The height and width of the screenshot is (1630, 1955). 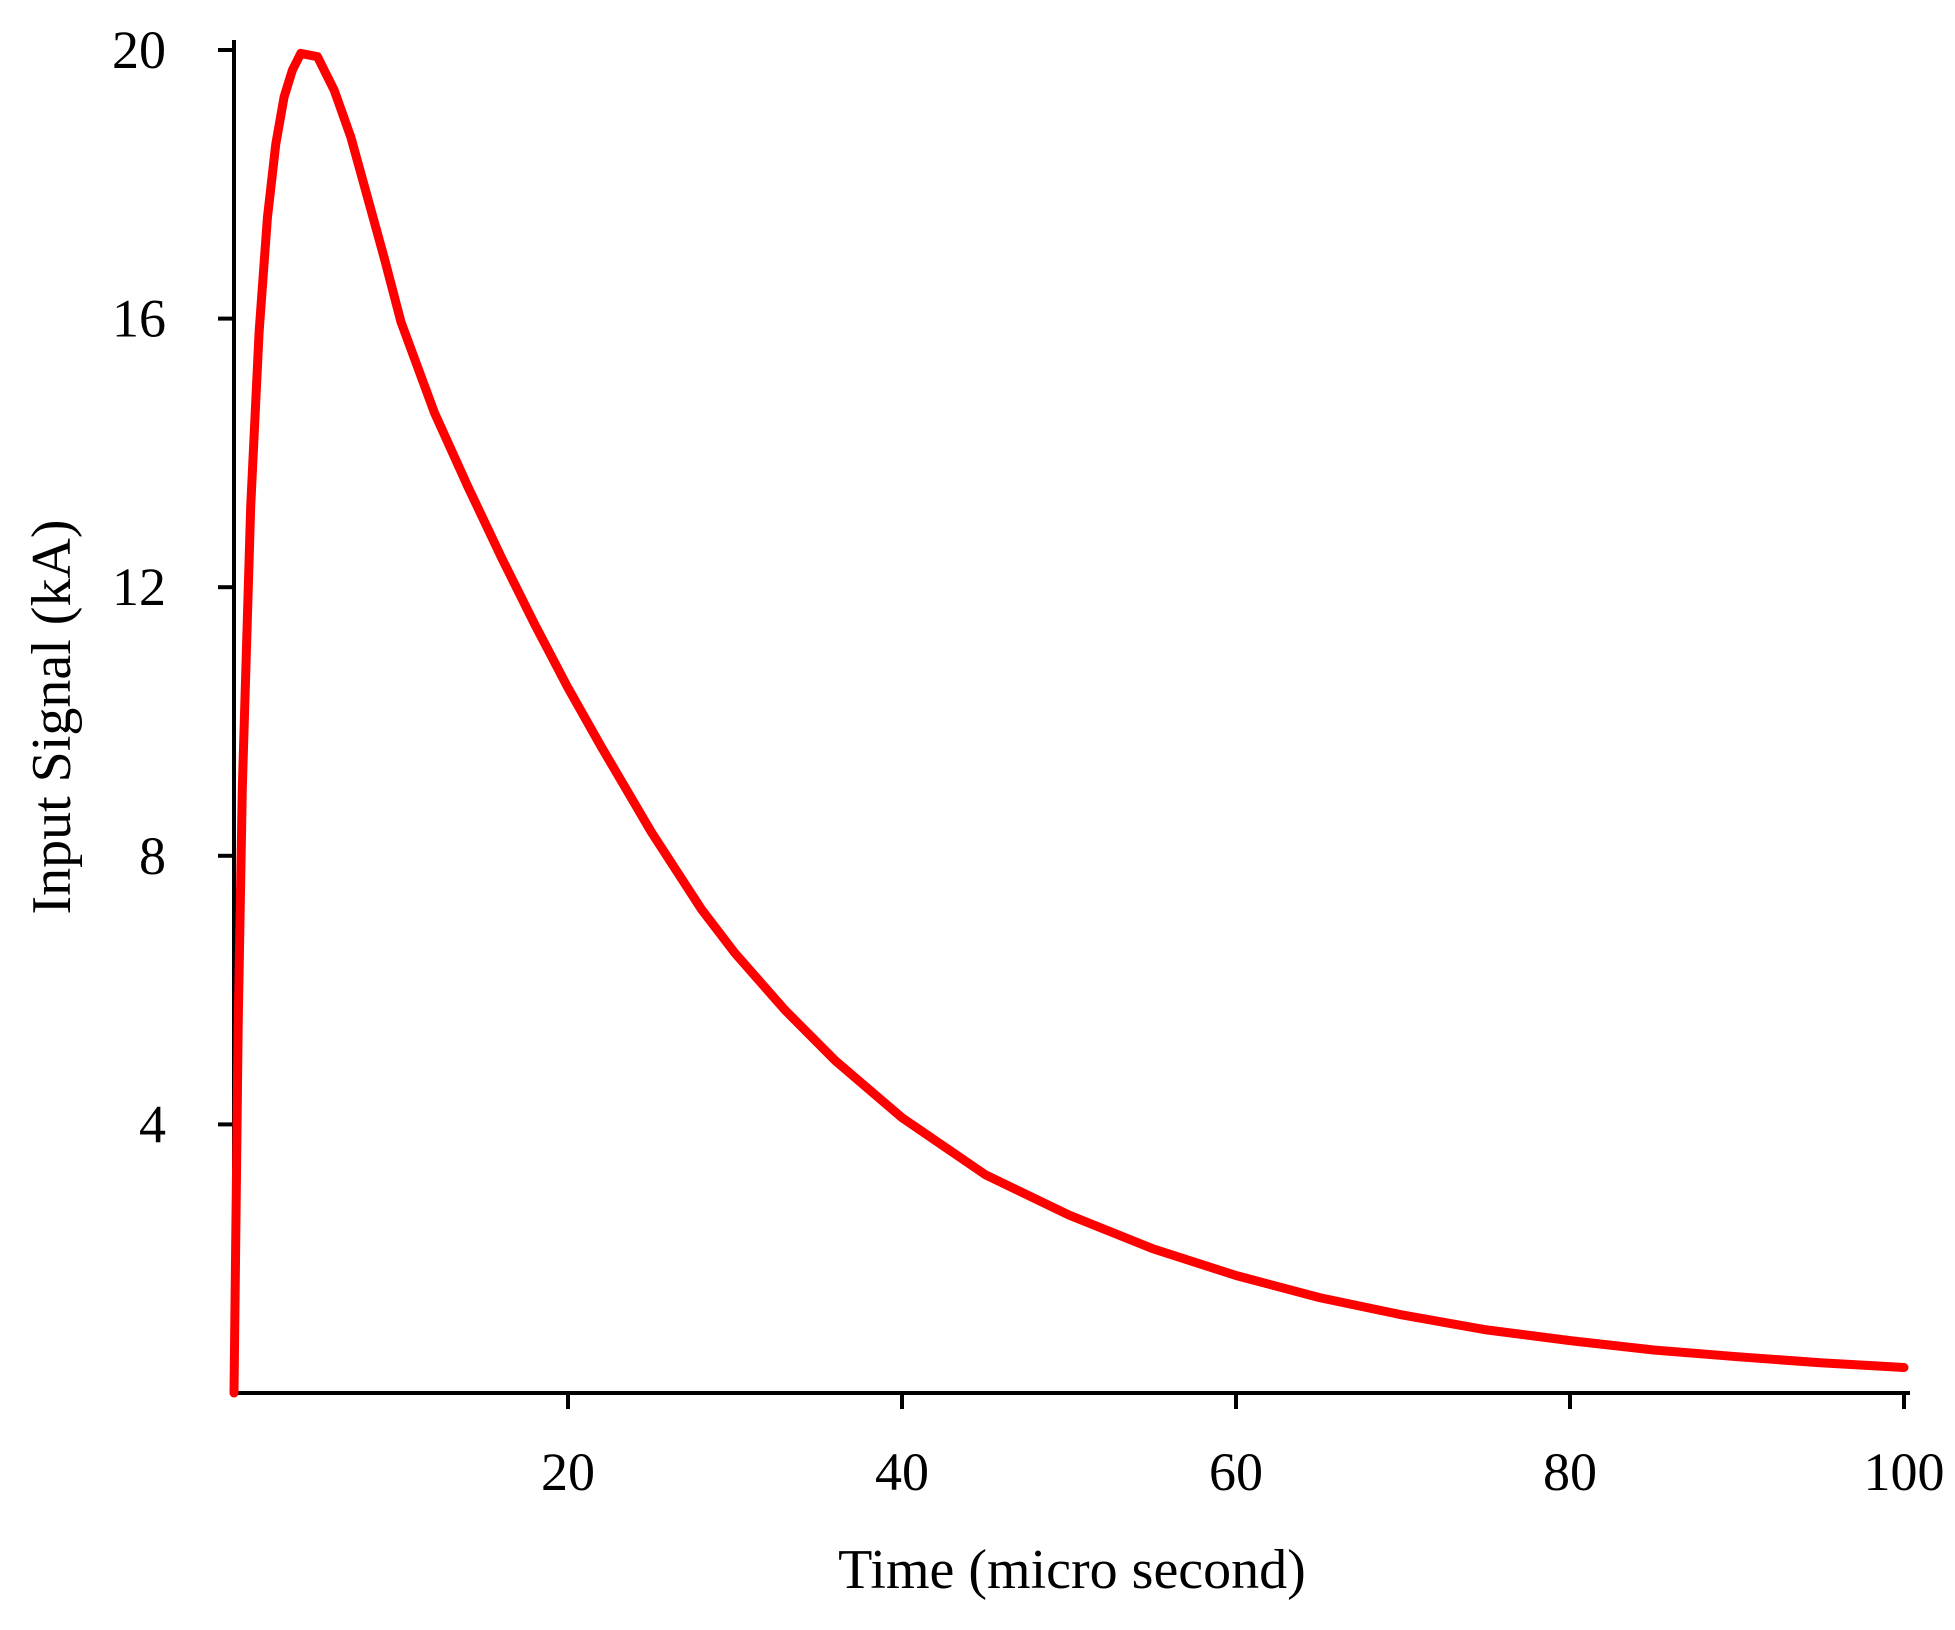 I want to click on x-tick-label: 80, so click(x=1570, y=1472).